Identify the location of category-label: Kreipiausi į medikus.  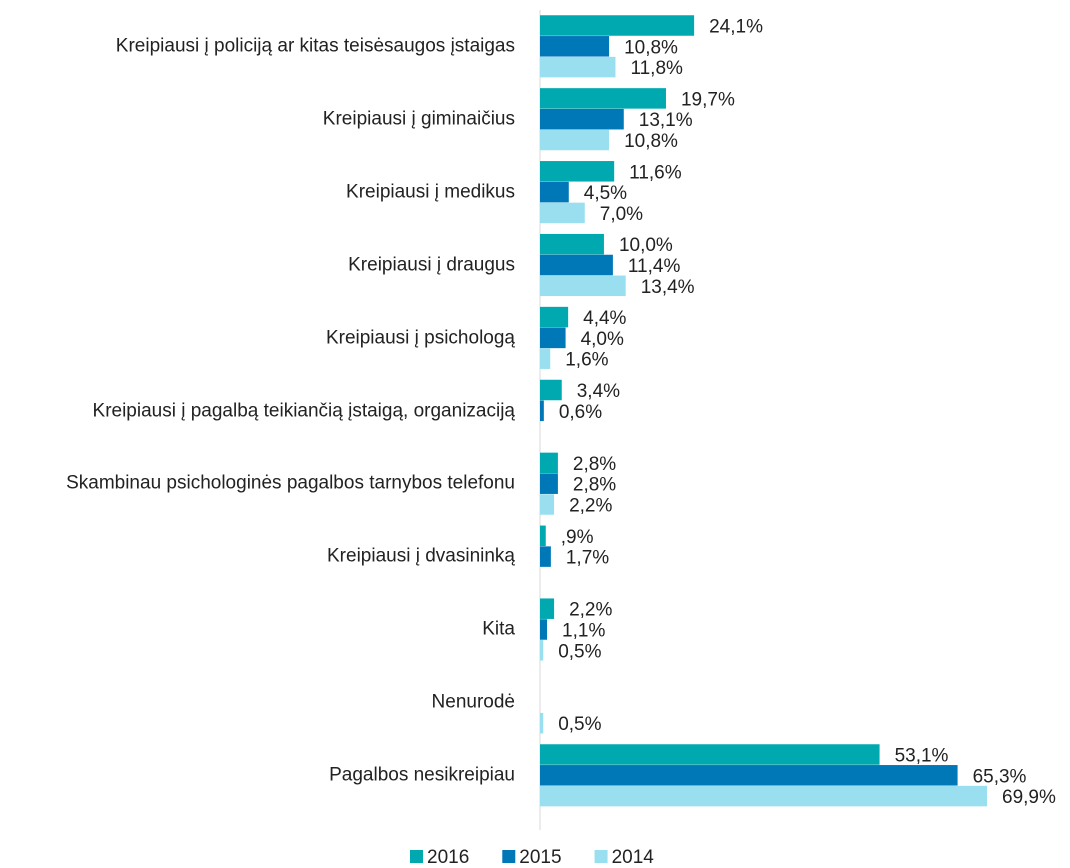
(265, 191).